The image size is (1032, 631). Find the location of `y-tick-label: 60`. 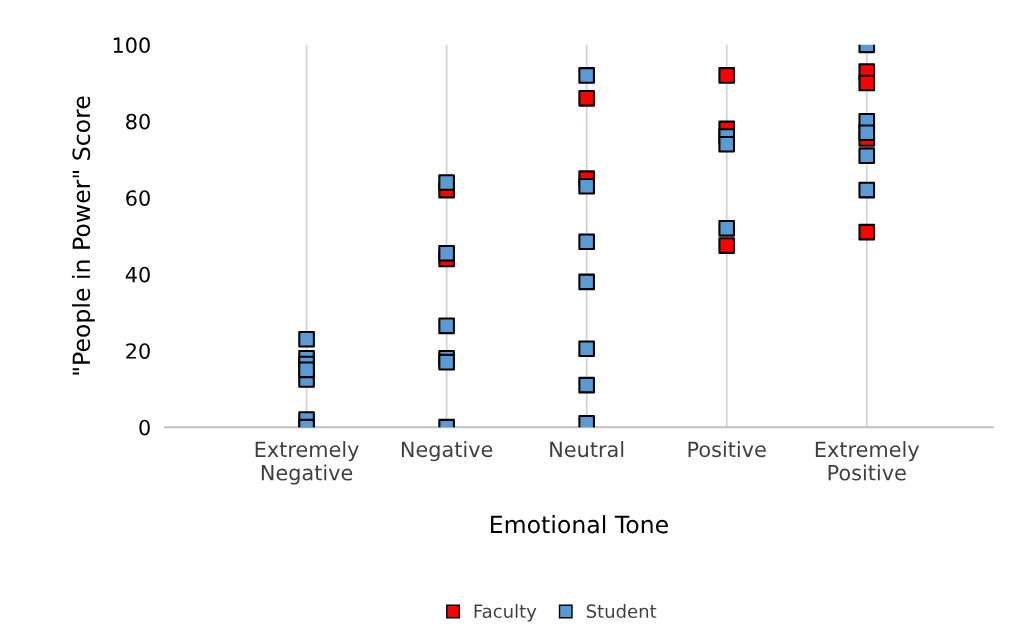

y-tick-label: 60 is located at coordinates (138, 198).